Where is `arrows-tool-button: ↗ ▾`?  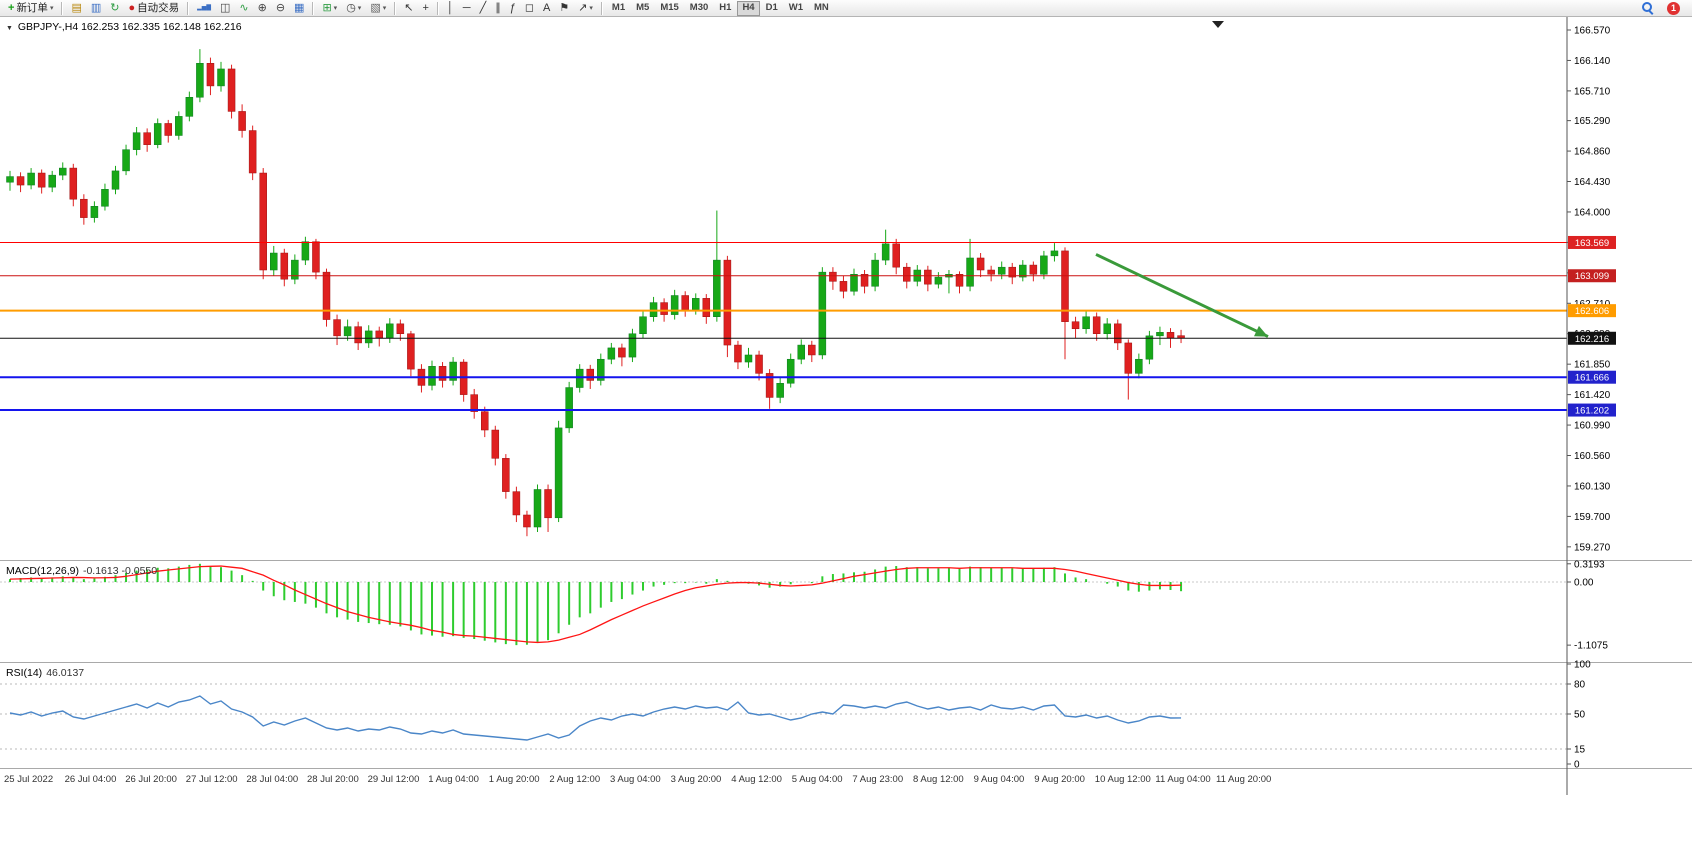 arrows-tool-button: ↗ ▾ is located at coordinates (585, 8).